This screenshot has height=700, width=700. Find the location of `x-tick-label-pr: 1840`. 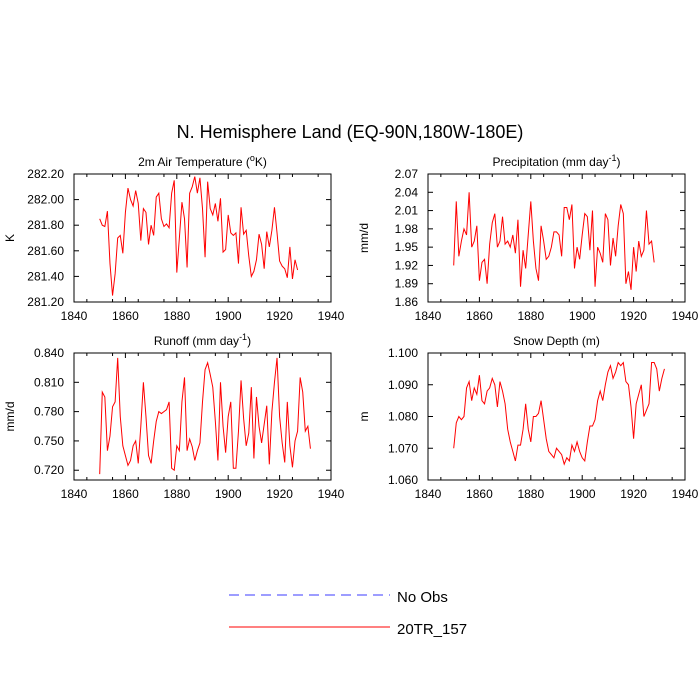

x-tick-label-pr: 1840 is located at coordinates (428, 316).